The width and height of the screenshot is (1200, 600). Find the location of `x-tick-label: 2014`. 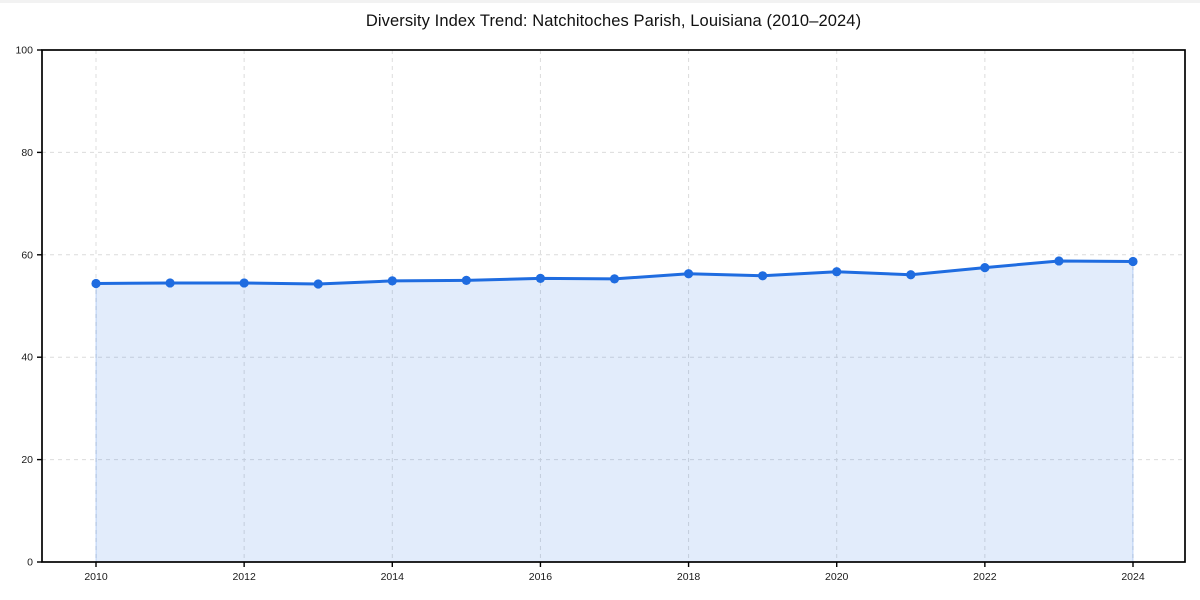

x-tick-label: 2014 is located at coordinates (393, 577).